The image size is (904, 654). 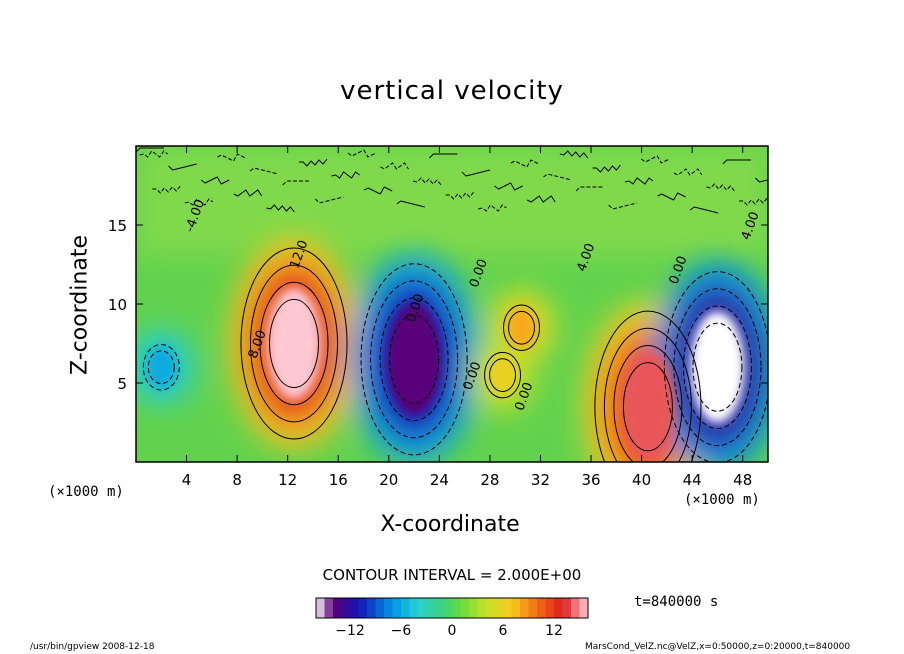 What do you see at coordinates (287, 480) in the screenshot?
I see `x-tick-label: 12` at bounding box center [287, 480].